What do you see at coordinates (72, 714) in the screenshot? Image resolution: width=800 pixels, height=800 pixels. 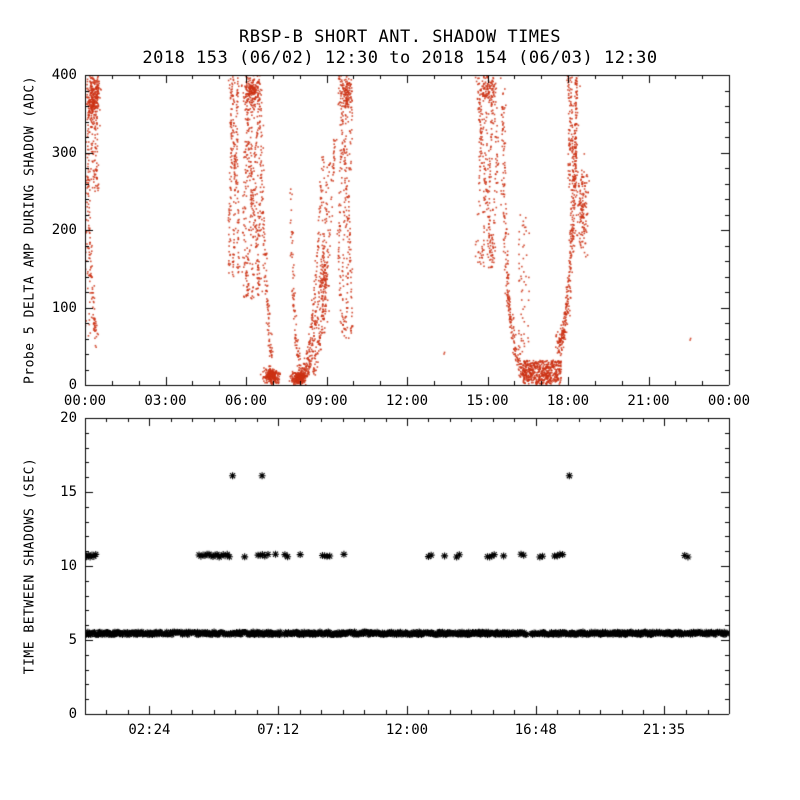 I see `bottom-y-tick-label: 0` at bounding box center [72, 714].